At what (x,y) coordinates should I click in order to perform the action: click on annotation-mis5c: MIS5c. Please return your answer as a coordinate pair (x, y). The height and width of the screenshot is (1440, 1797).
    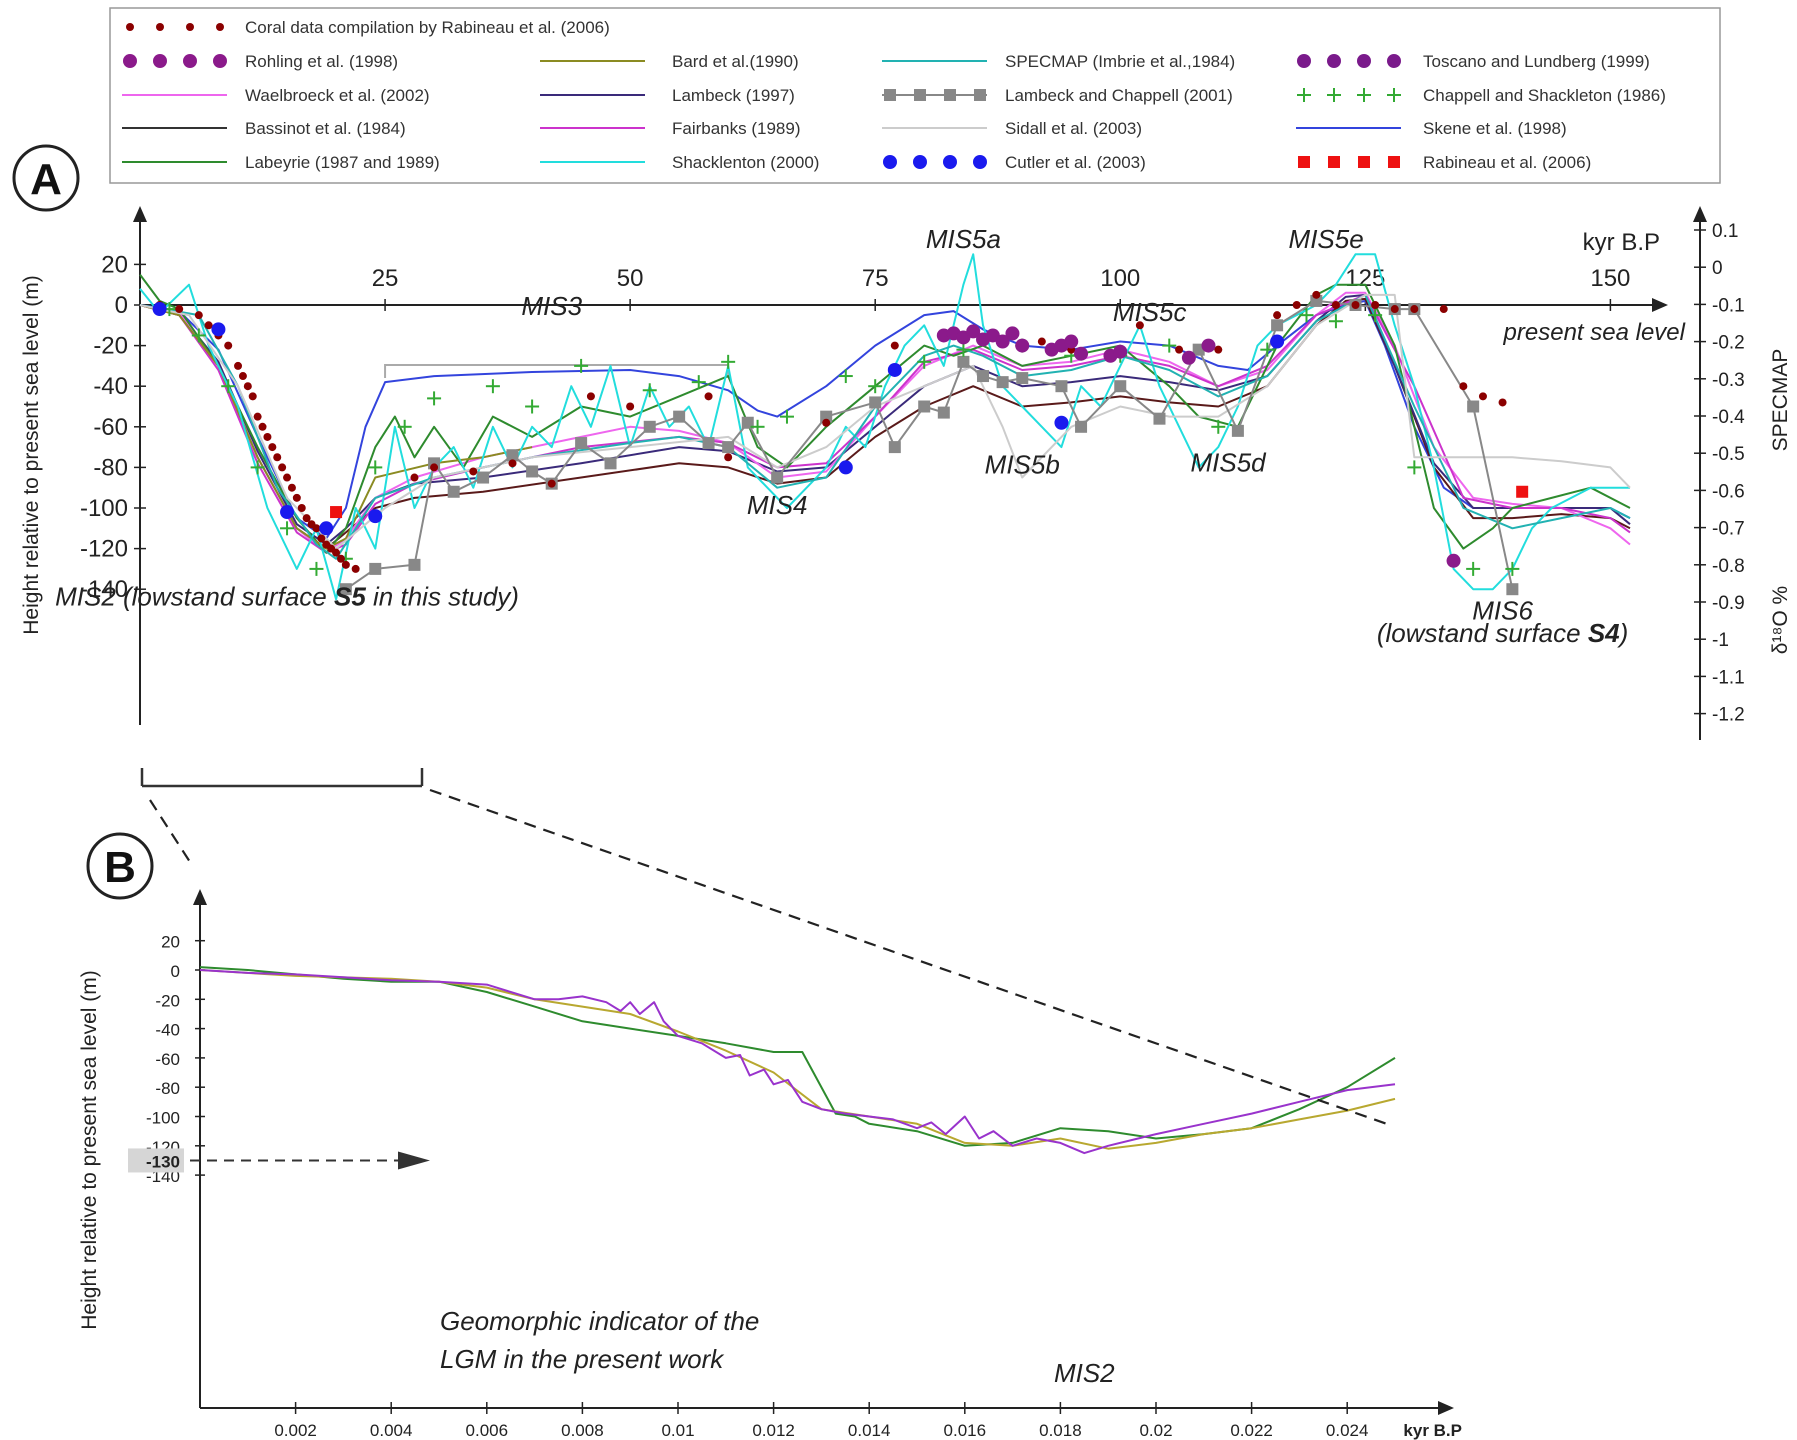
    Looking at the image, I should click on (1150, 312).